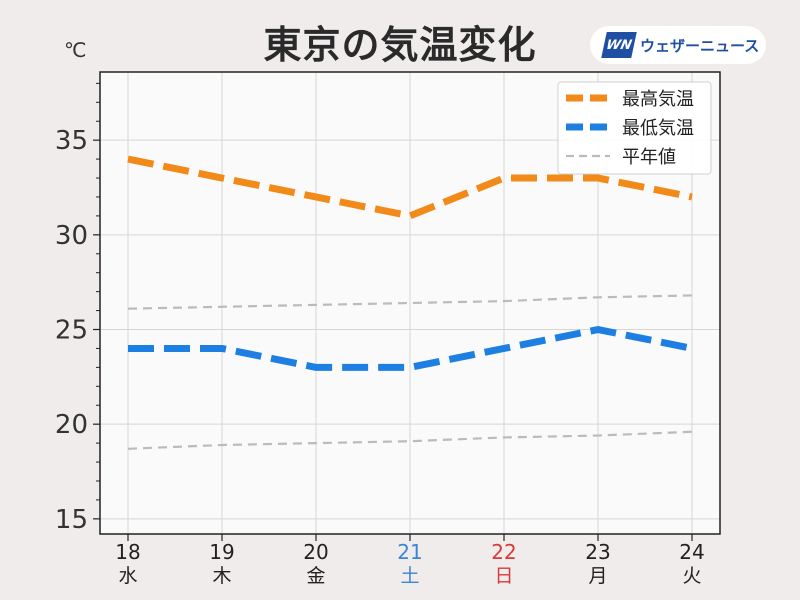 This screenshot has width=800, height=600. What do you see at coordinates (221, 552) in the screenshot?
I see `x-tick-label: 19` at bounding box center [221, 552].